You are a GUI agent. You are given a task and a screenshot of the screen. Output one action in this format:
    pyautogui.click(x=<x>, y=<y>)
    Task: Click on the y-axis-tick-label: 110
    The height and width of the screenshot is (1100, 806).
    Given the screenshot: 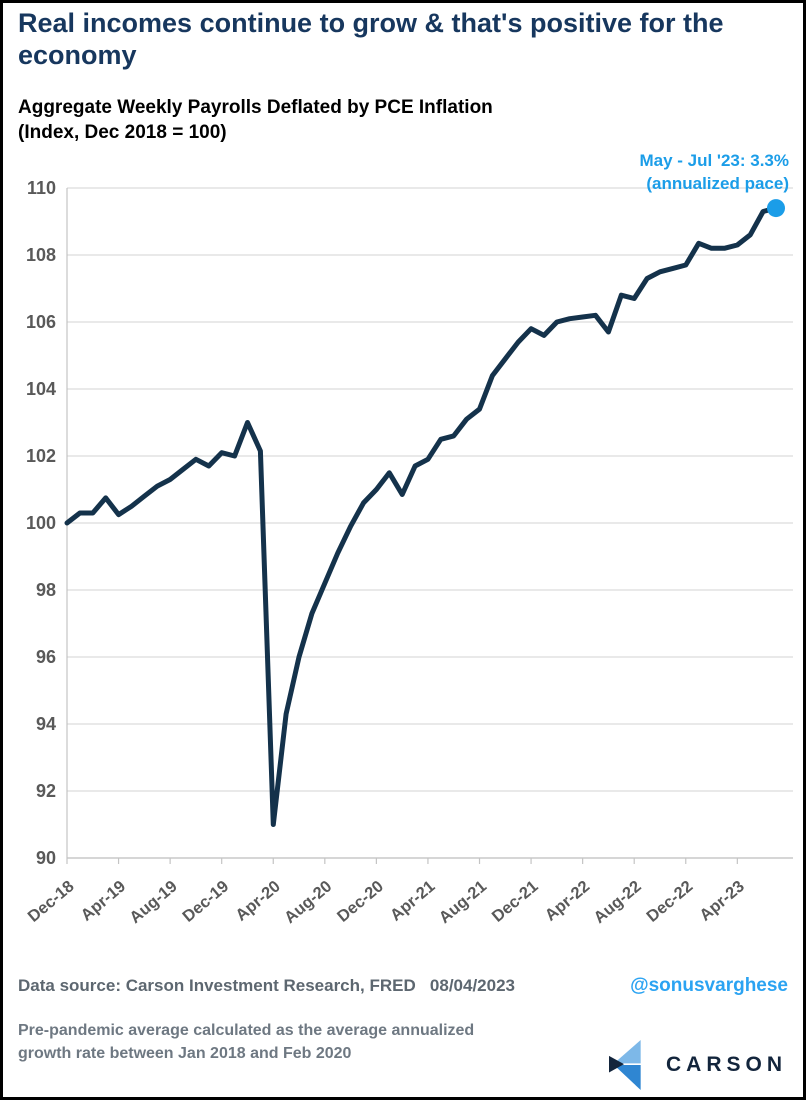 What is the action you would take?
    pyautogui.click(x=41, y=188)
    